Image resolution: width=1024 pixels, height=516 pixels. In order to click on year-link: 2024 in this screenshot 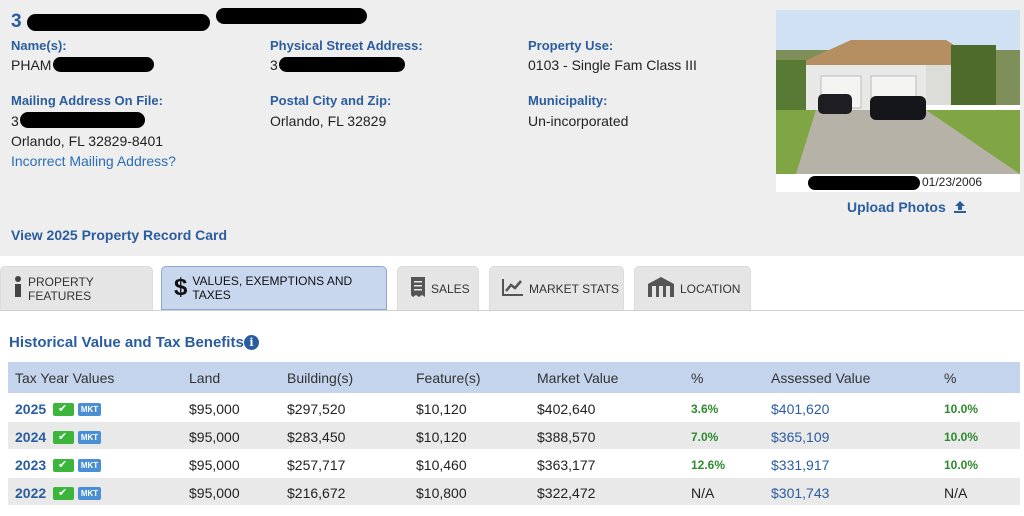, I will do `click(31, 437)`.